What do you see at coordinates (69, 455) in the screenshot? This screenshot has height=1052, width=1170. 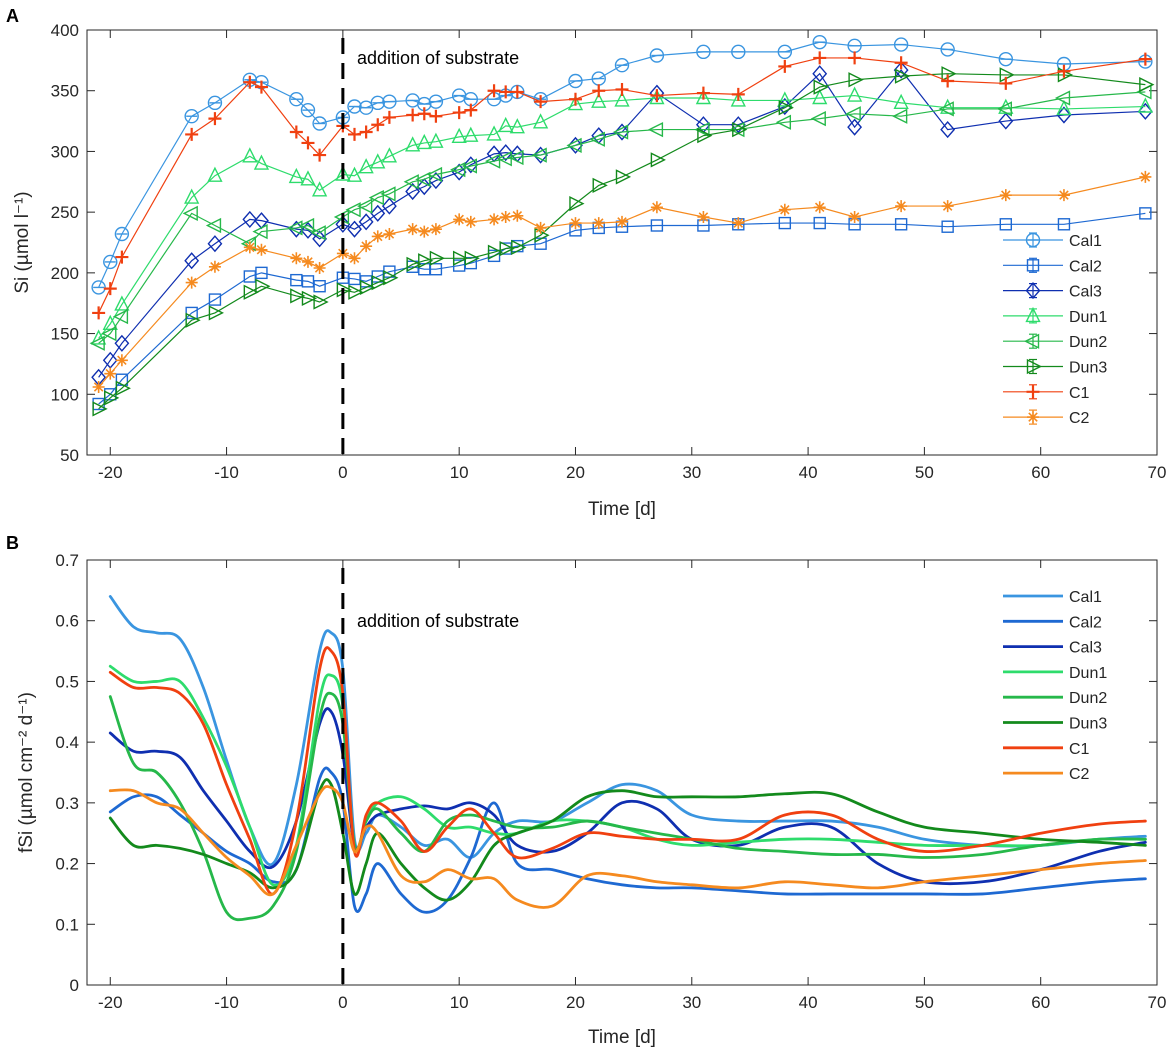 I see `panel-a-y-tick-label: 50` at bounding box center [69, 455].